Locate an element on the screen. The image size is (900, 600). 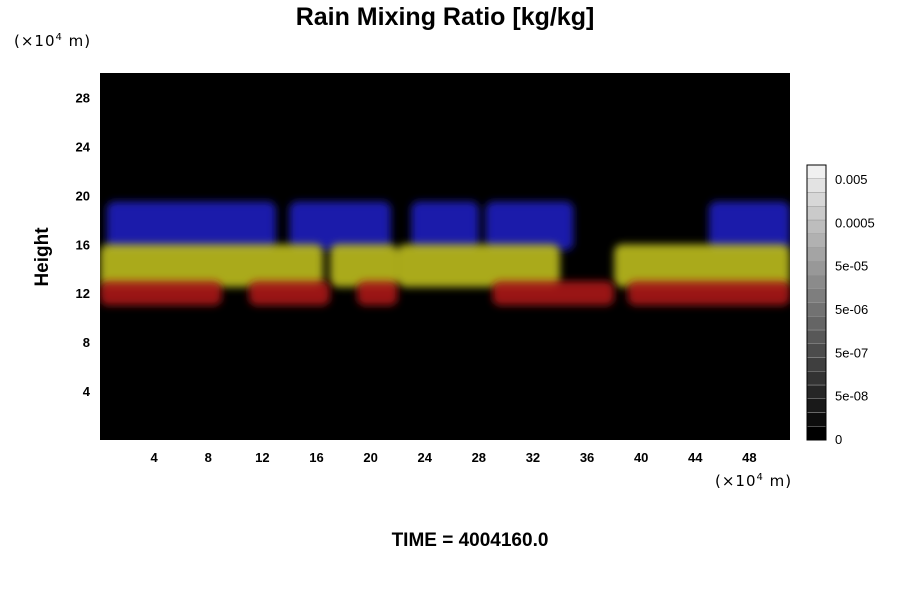
colorbar-tick-label: 5e-07 is located at coordinates (851, 352).